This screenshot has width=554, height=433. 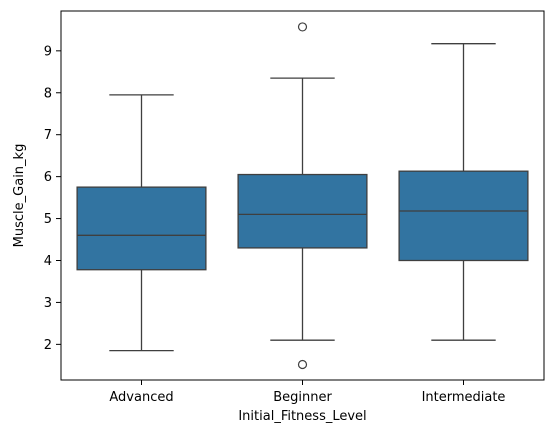 I want to click on x-tick-label: Intermediate, so click(x=464, y=397).